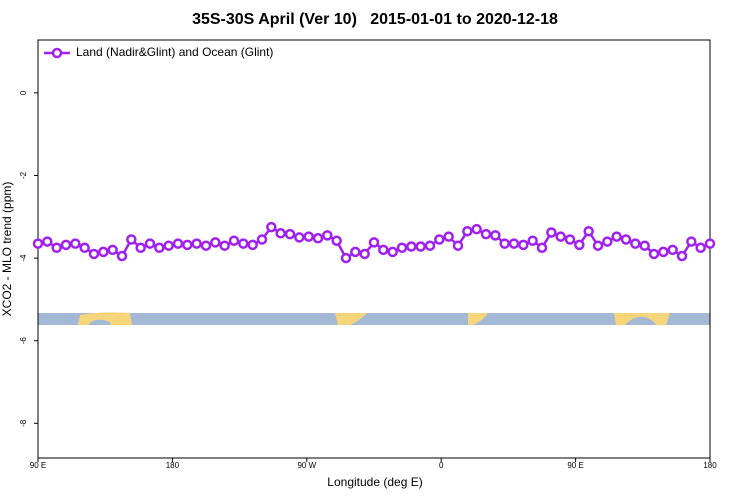 The width and height of the screenshot is (750, 500). What do you see at coordinates (374, 482) in the screenshot?
I see `x-axis-label: Longitude (deg E)` at bounding box center [374, 482].